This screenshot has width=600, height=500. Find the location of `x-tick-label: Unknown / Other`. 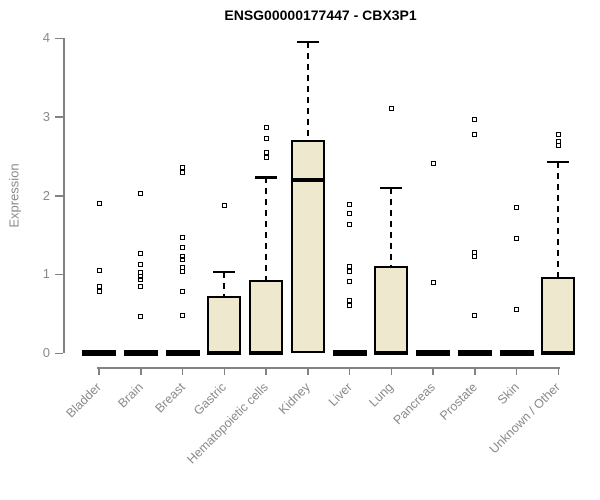

x-tick-label: Unknown / Other is located at coordinates (525, 418).